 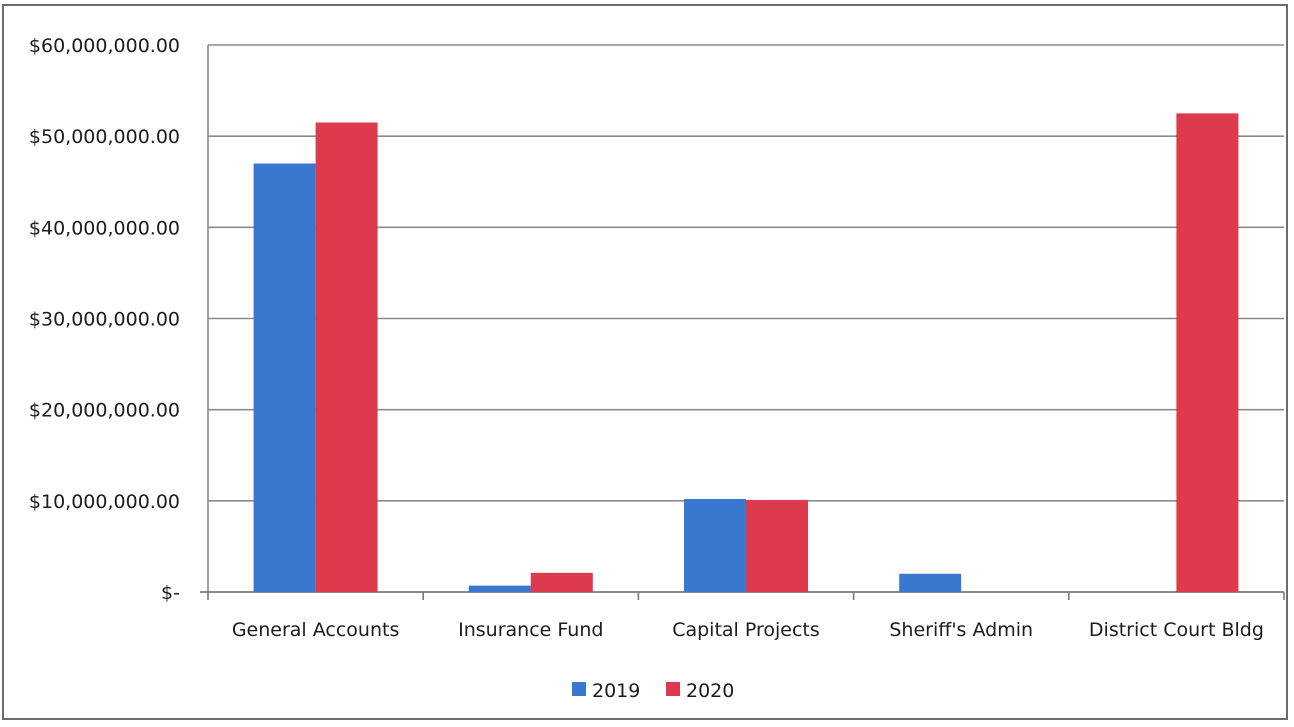 I want to click on x-category-label: Capital Projects, so click(x=746, y=630).